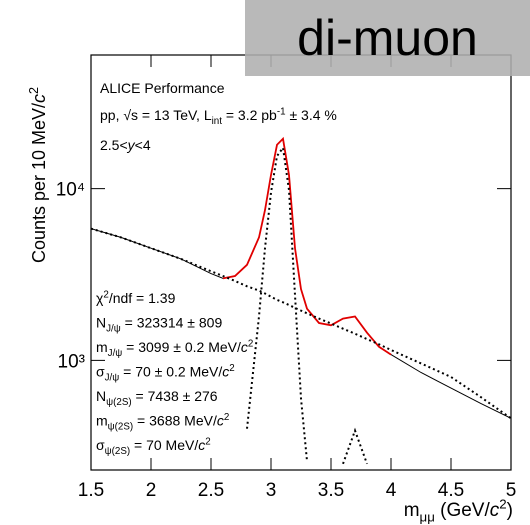 This screenshot has height=525, width=530. I want to click on text-part: 2.5<, so click(114, 145).